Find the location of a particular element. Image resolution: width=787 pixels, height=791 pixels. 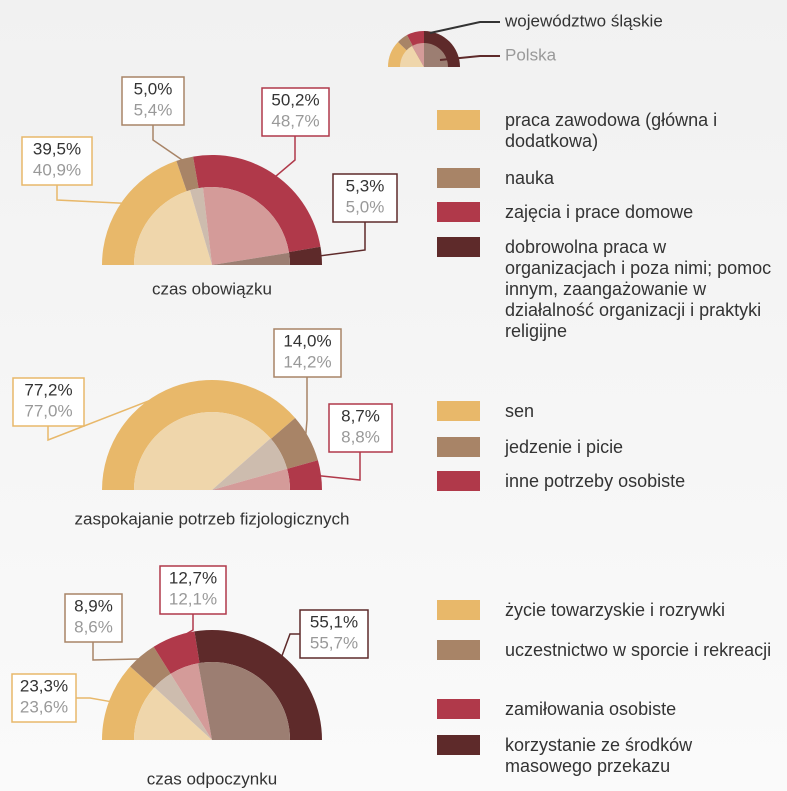

inner-value-label: 12,1% is located at coordinates (193, 598).